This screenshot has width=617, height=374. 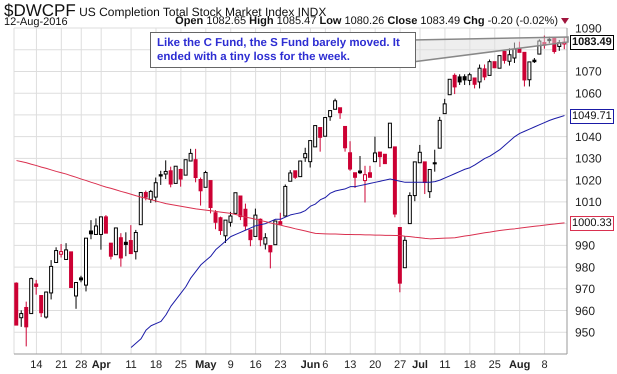 What do you see at coordinates (102, 365) in the screenshot?
I see `x-tick-label: Apr` at bounding box center [102, 365].